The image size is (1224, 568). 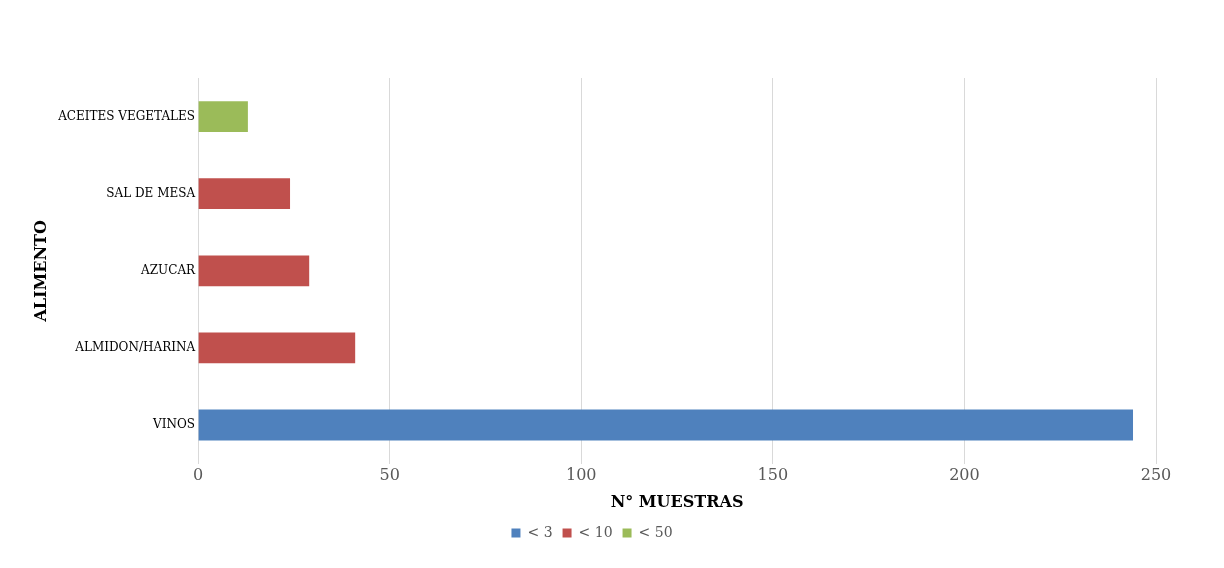 I want to click on legend-label: < 10, so click(x=595, y=531).